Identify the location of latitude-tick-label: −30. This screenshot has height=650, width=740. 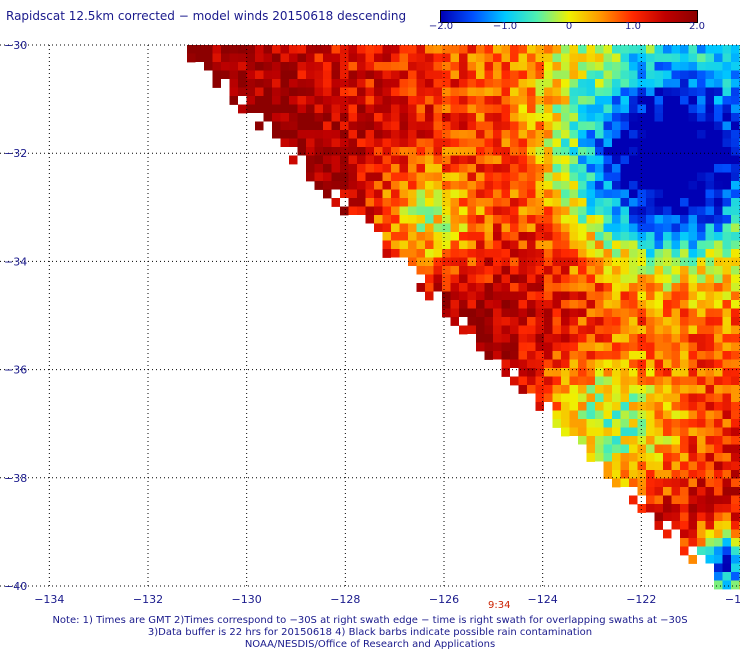
(15, 45).